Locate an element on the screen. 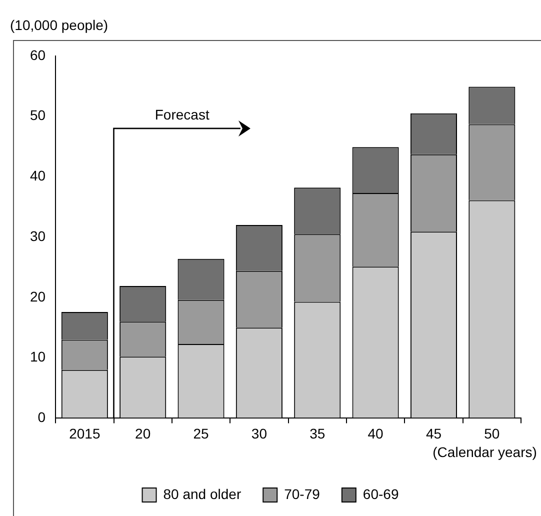  annotation: Forecast is located at coordinates (182, 114).